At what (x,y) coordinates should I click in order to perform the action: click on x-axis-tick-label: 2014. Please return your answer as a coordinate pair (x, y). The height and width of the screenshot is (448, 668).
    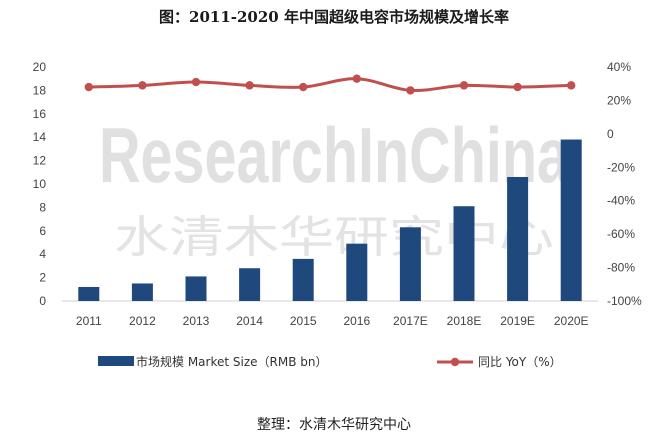
    Looking at the image, I should click on (249, 321).